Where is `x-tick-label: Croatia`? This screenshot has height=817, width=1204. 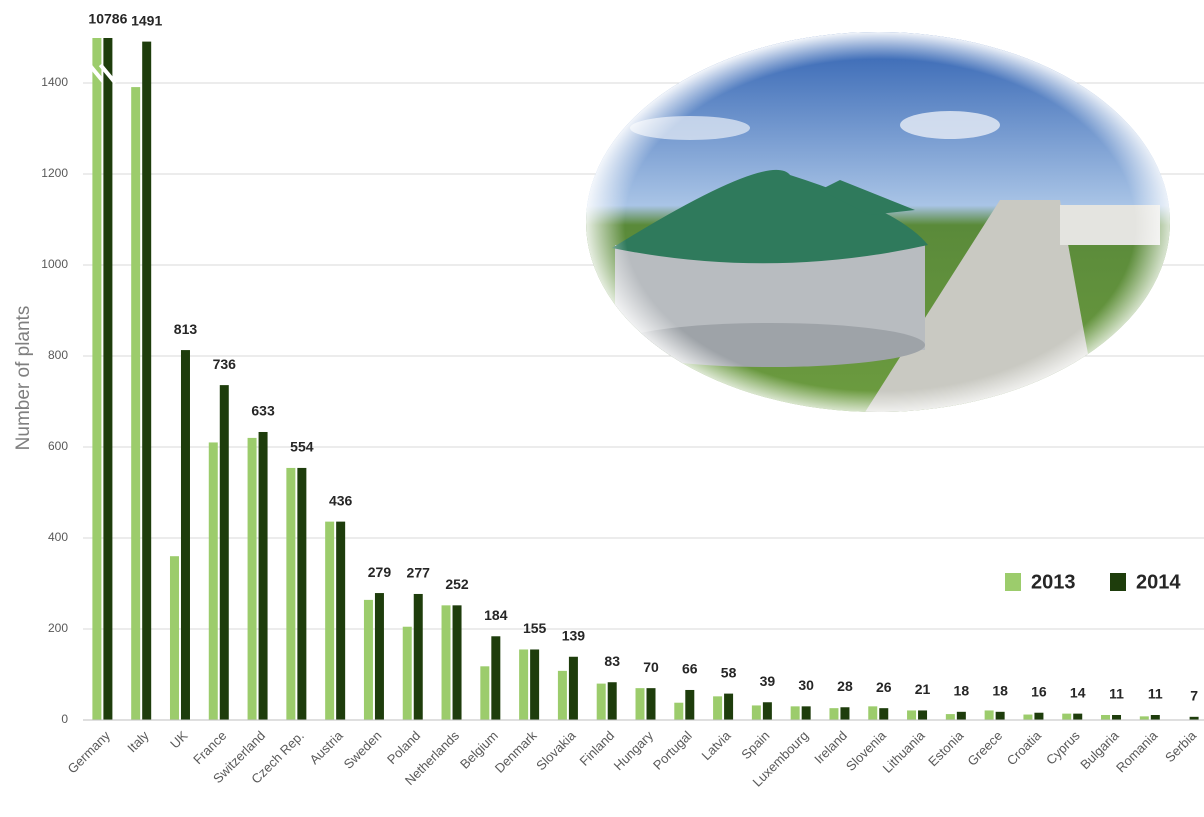
x-tick-label: Croatia is located at coordinates (1024, 747).